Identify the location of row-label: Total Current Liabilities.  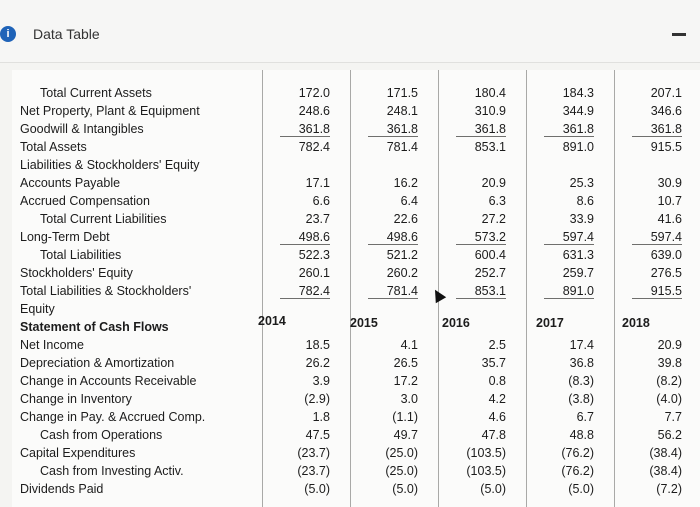
(103, 219).